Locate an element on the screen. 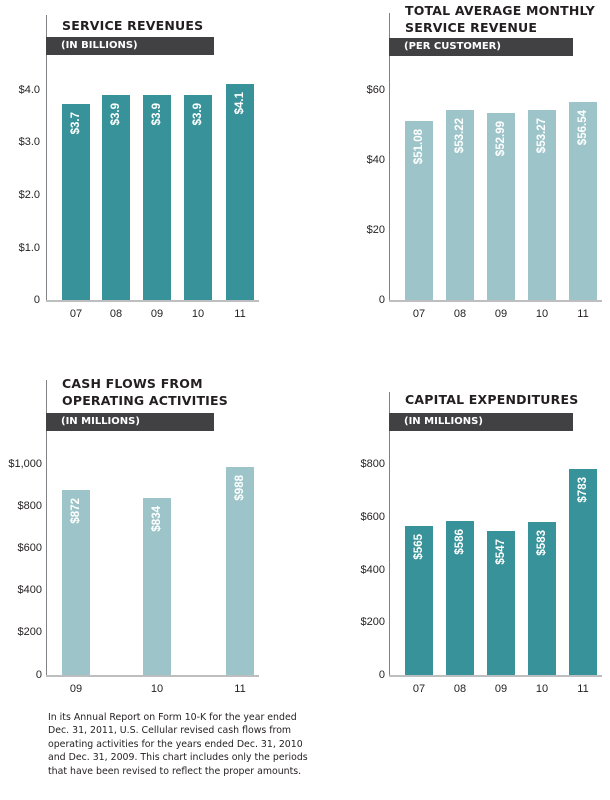 The image size is (610, 800). bar: $783 is located at coordinates (583, 572).